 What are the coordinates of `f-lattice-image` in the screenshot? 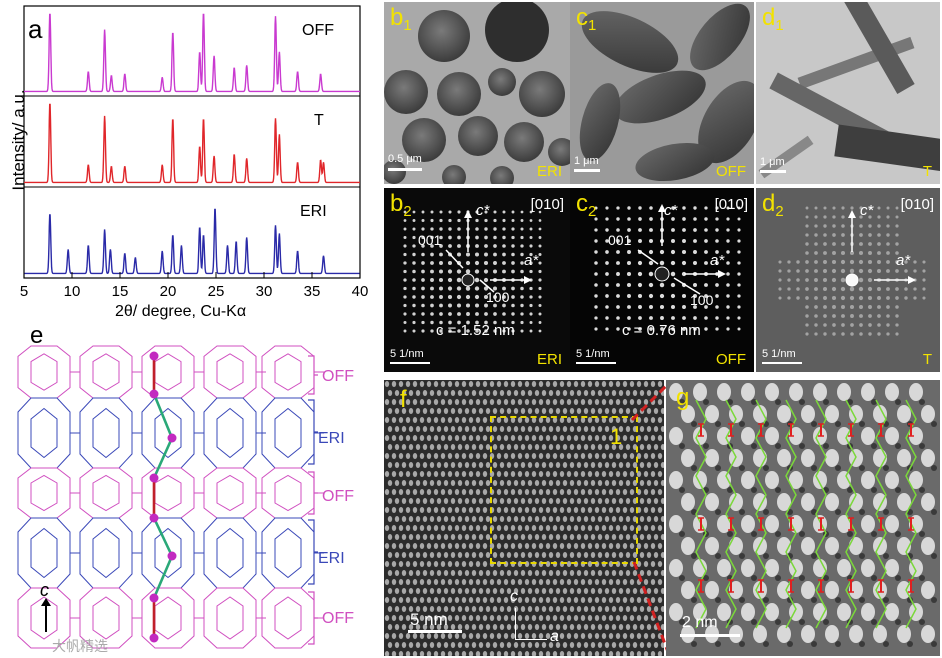 It's located at (524, 518).